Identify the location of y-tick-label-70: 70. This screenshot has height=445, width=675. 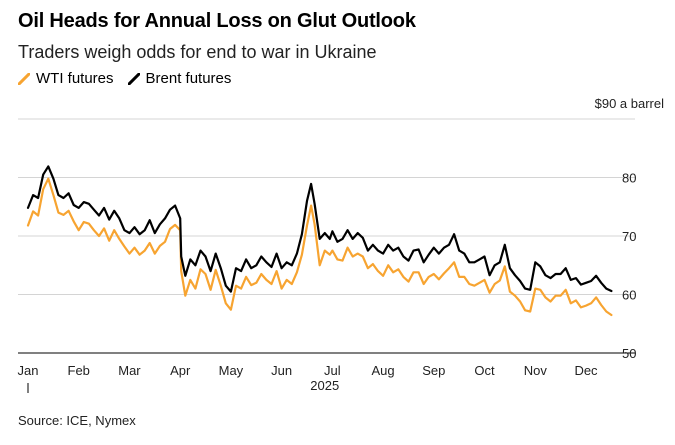
(629, 236).